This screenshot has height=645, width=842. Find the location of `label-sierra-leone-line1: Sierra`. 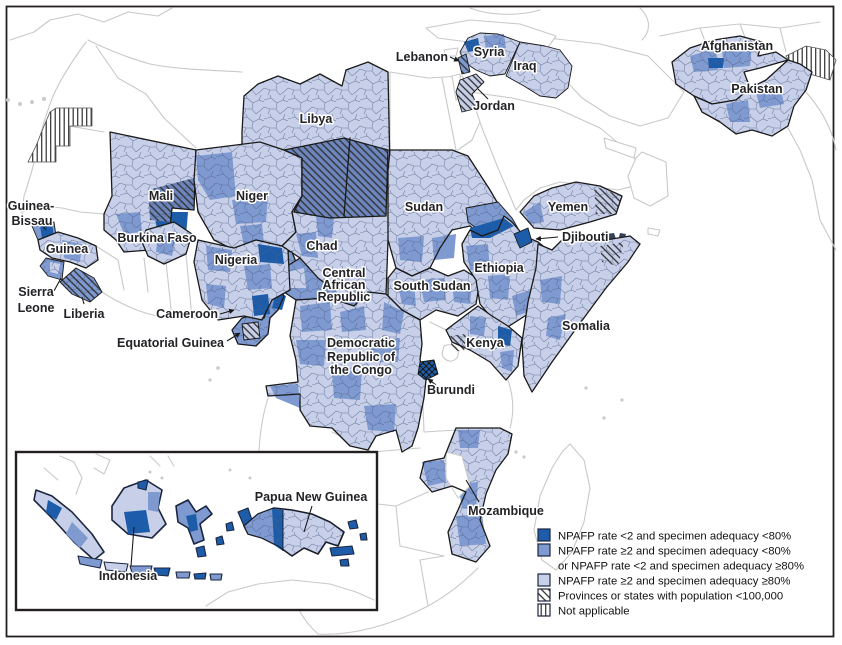

label-sierra-leone-line1: Sierra is located at coordinates (36, 292).